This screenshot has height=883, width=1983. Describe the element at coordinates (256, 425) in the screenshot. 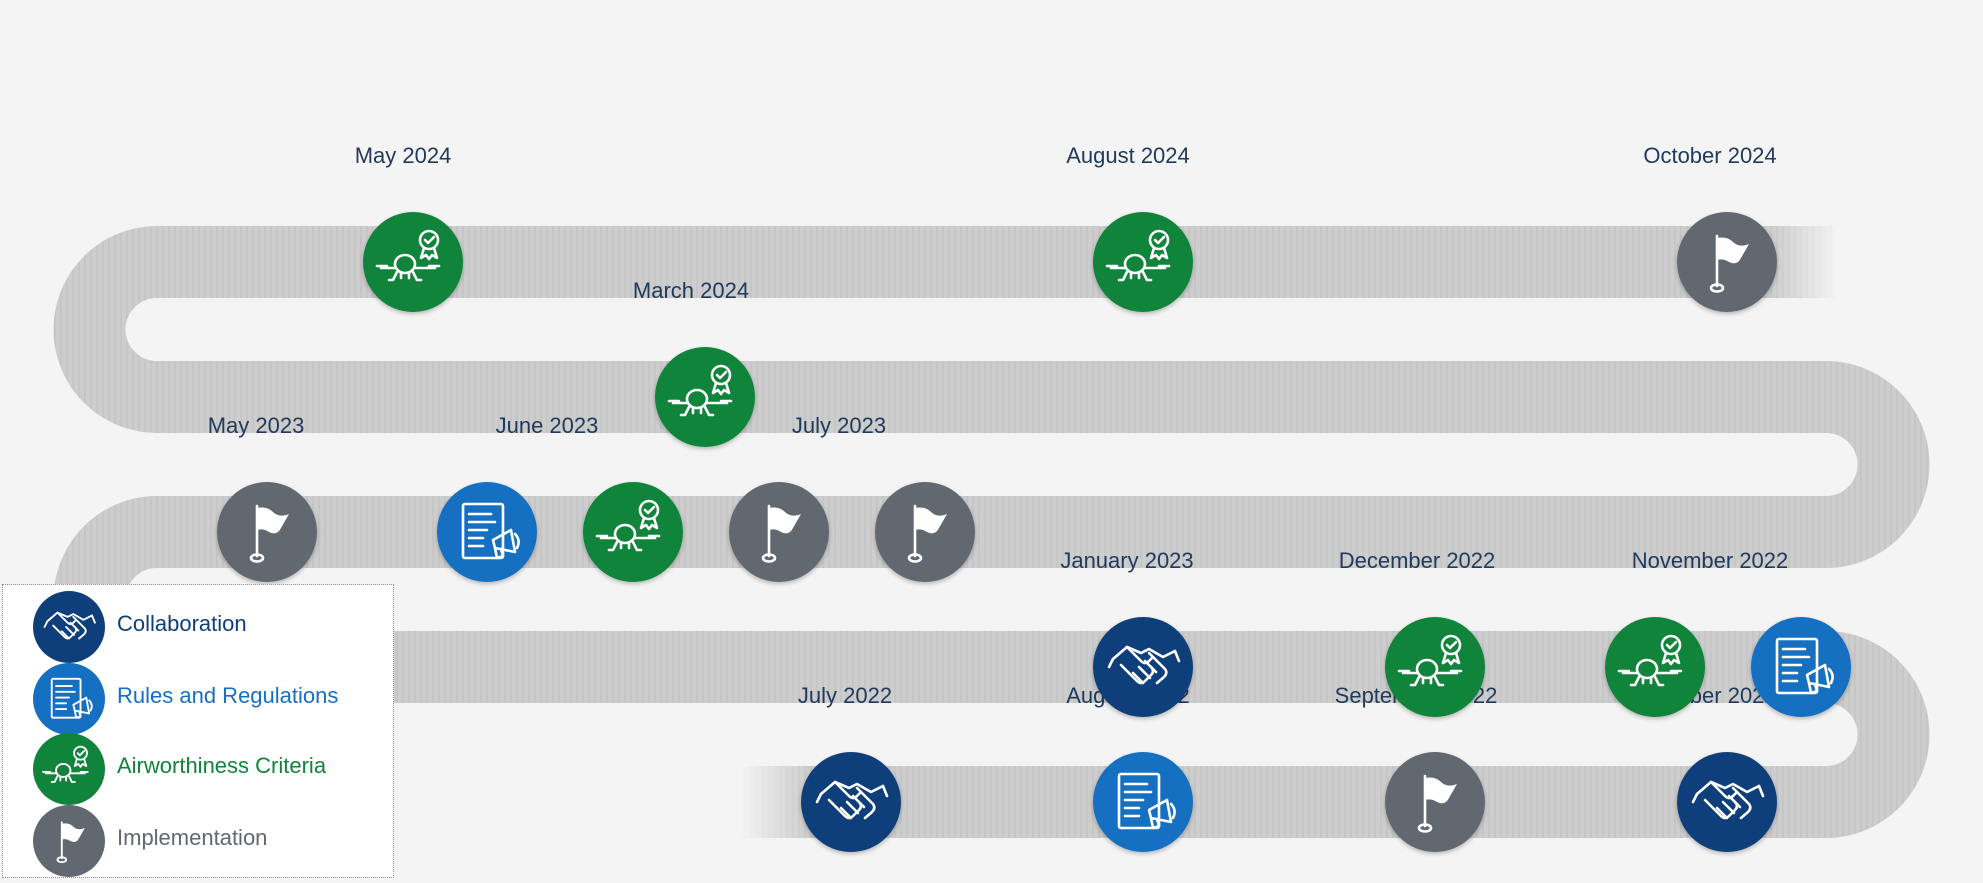

I see `milestone-date-label: May 2023` at that location.